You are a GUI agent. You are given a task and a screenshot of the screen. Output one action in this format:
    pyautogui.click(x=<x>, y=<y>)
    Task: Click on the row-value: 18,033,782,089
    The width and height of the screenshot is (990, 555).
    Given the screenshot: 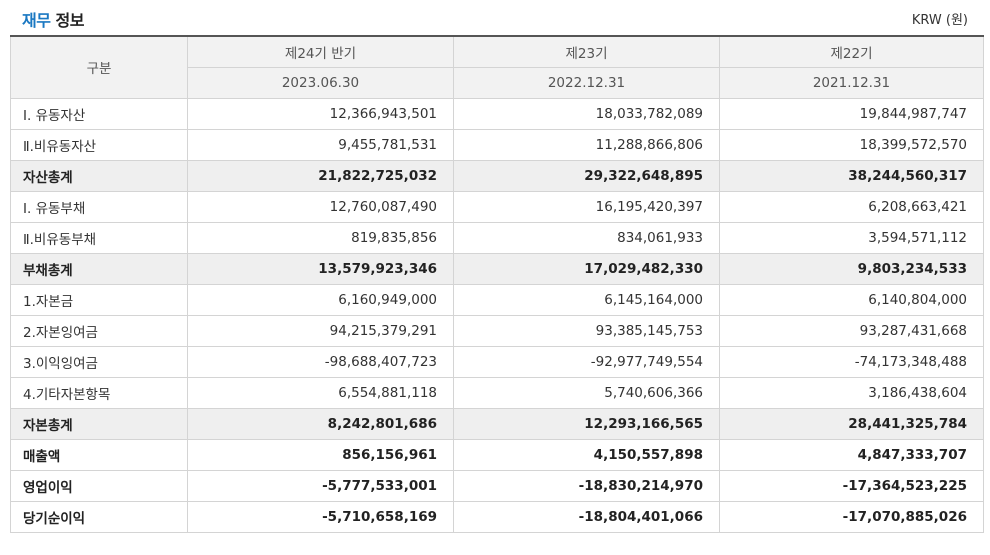 What is the action you would take?
    pyautogui.click(x=586, y=113)
    